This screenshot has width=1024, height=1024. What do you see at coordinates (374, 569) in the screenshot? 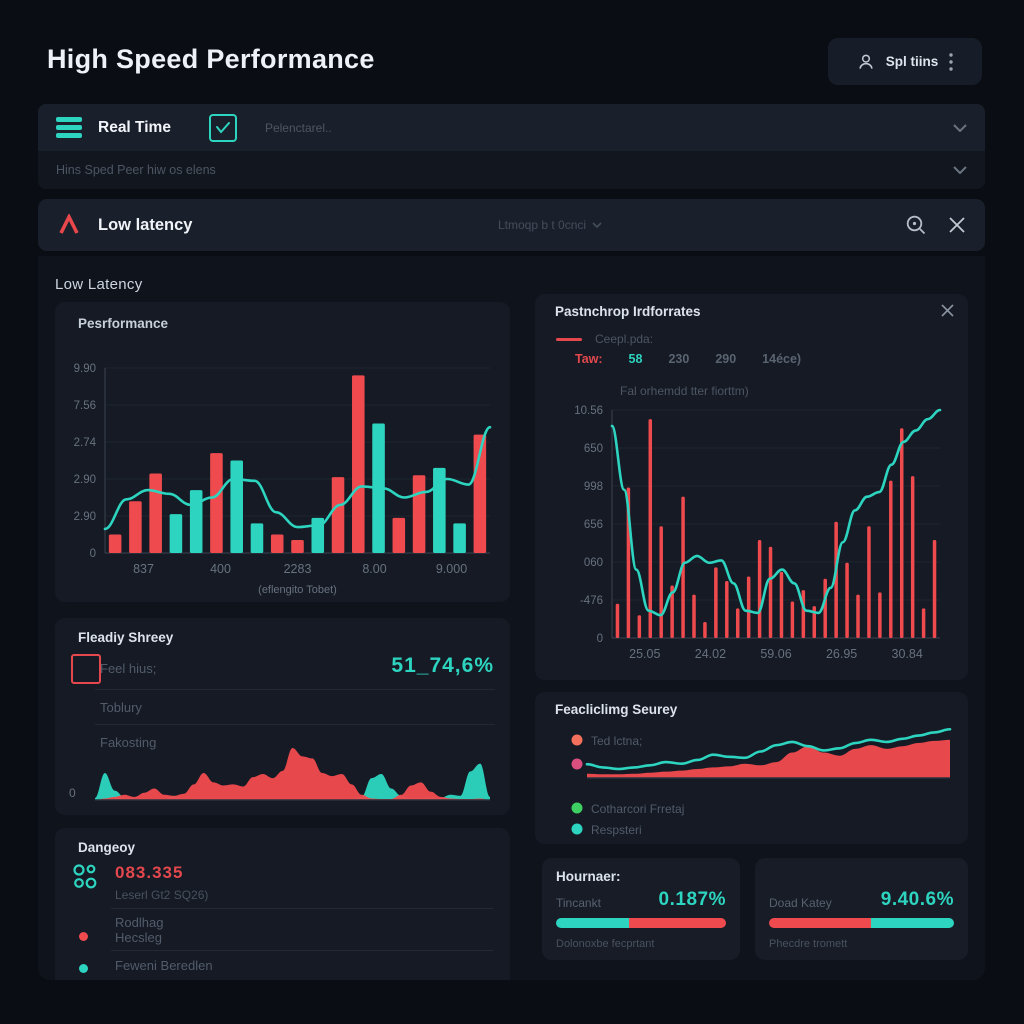
I see `svg-text: 8.00` at bounding box center [374, 569].